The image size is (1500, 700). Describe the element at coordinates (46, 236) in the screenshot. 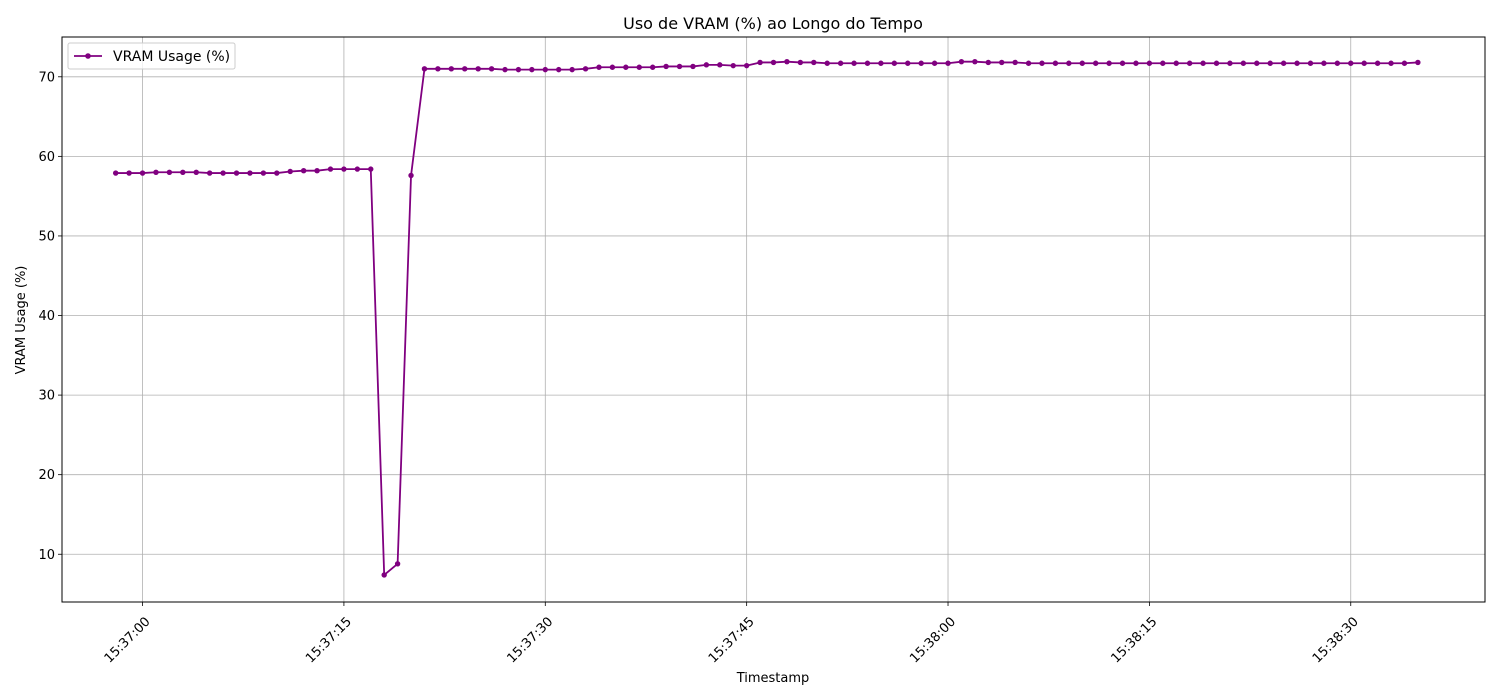

I see `y-tick-label: 50` at that location.